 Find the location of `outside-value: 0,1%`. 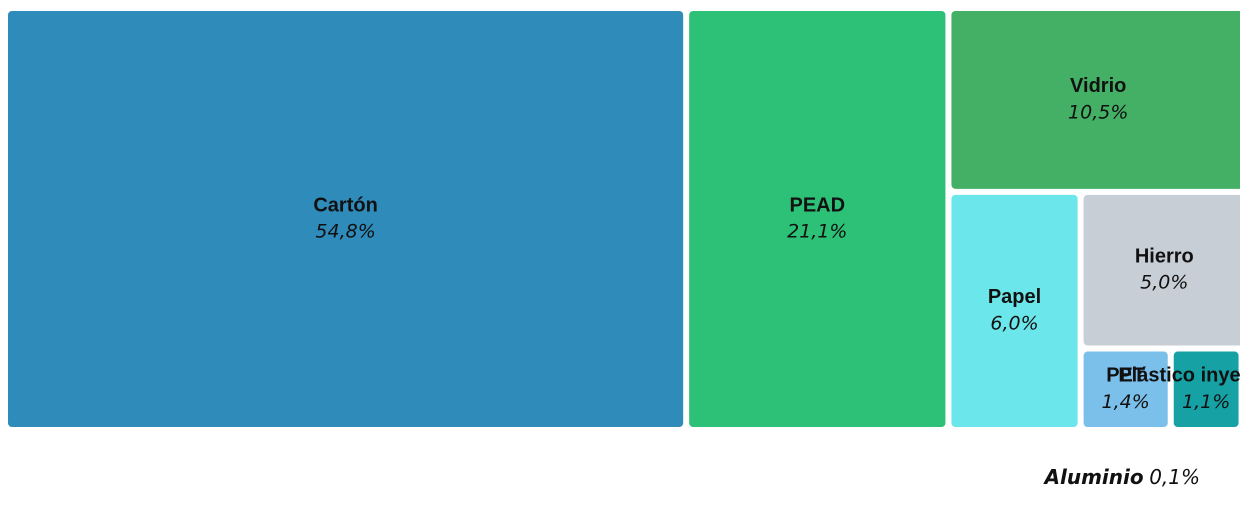

outside-value: 0,1% is located at coordinates (1174, 477).